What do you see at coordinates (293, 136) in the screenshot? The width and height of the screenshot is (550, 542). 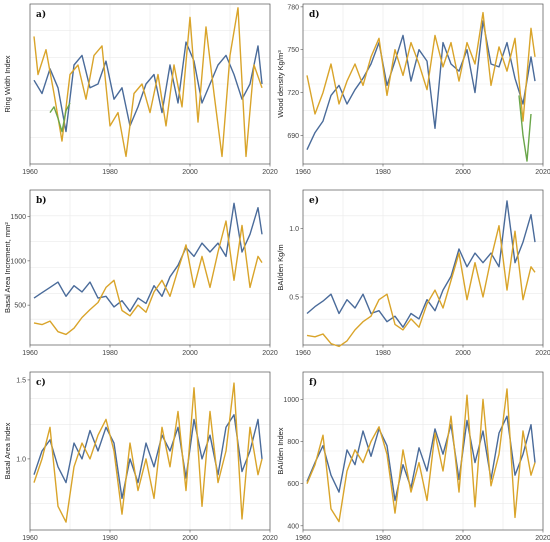 I see `y-tick-label: 690` at bounding box center [293, 136].